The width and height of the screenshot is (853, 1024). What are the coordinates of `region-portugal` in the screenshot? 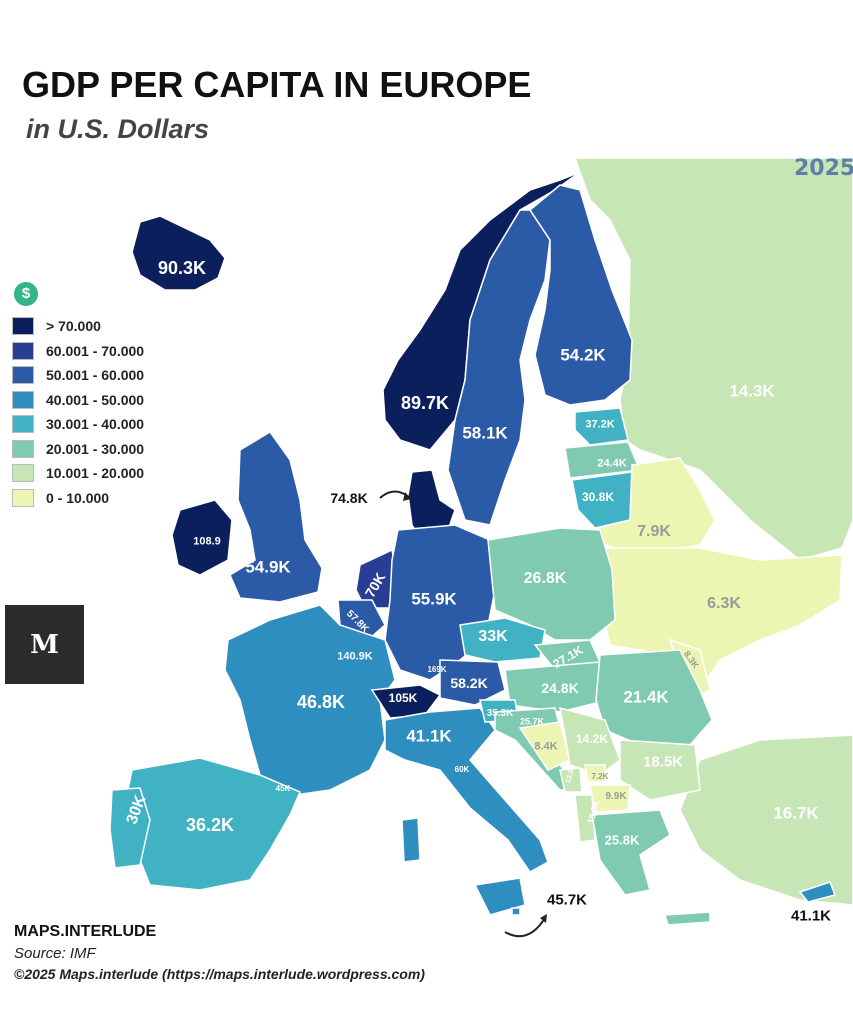 It's located at (130, 828).